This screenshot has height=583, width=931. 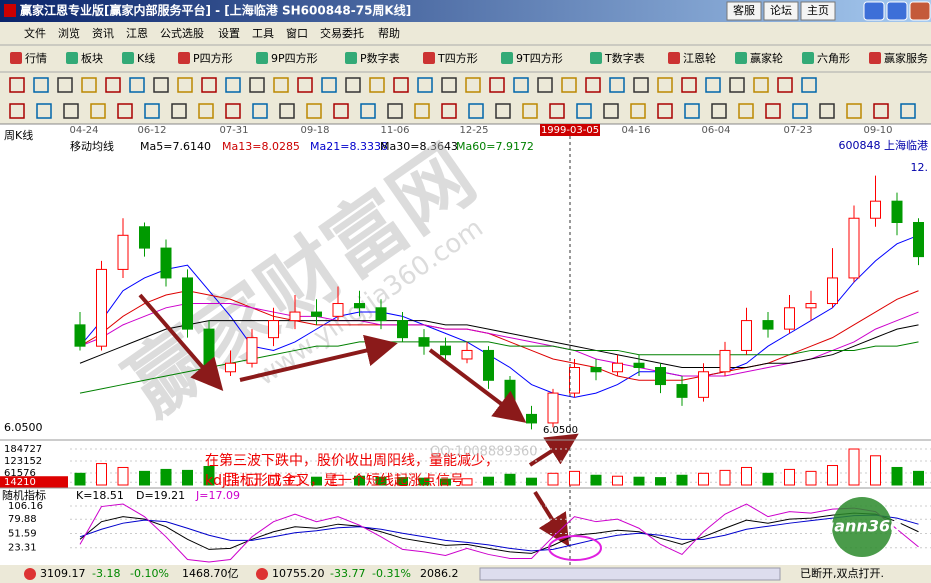 What do you see at coordinates (699, 58) in the screenshot?
I see `toolbar-button: 江恩轮` at bounding box center [699, 58].